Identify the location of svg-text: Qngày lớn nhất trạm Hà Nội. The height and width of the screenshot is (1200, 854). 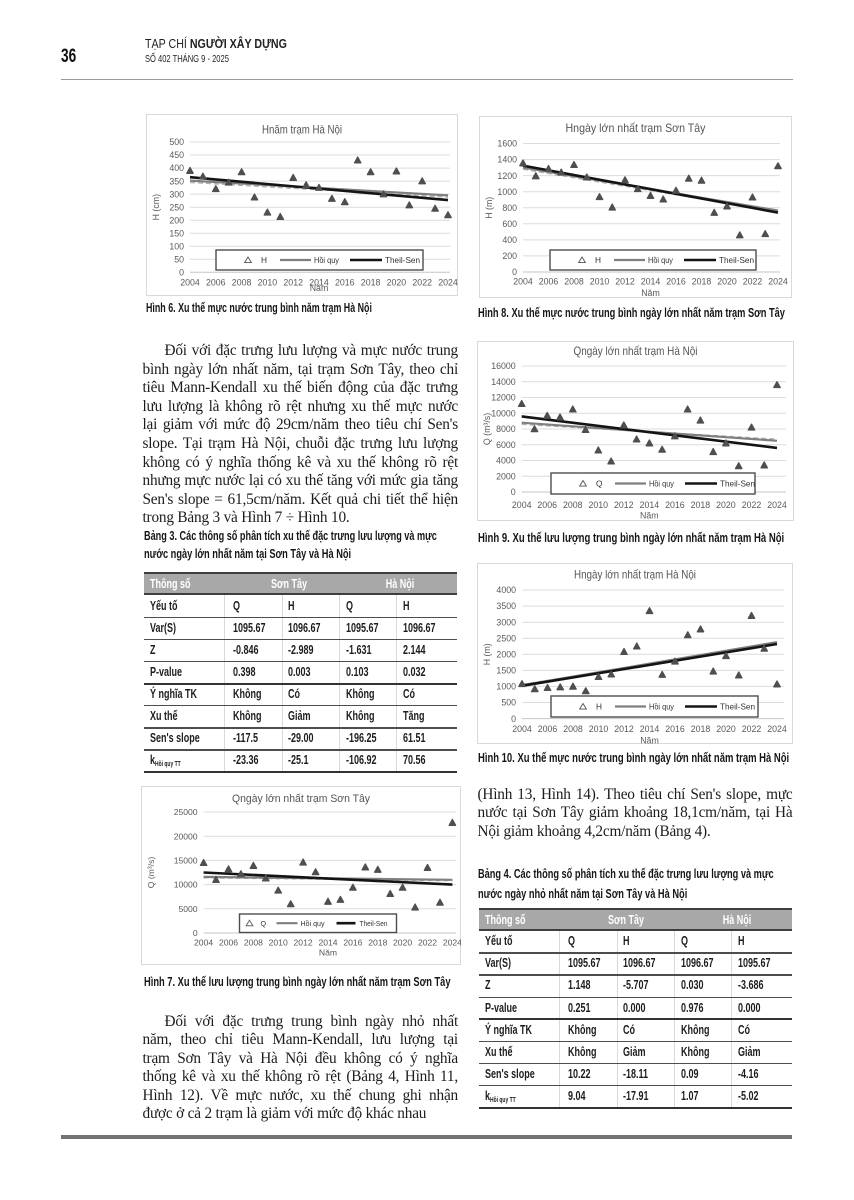
(636, 351).